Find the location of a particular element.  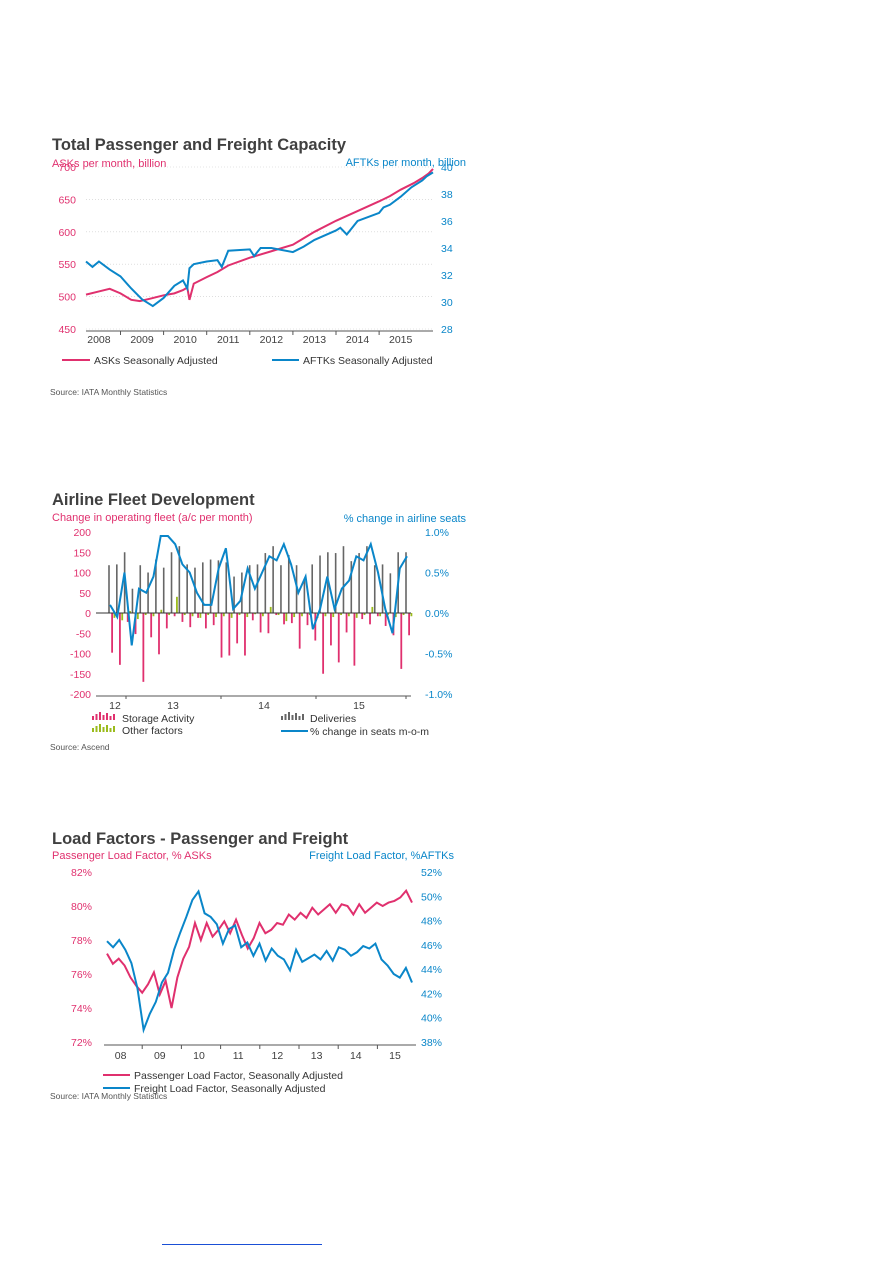

right-tick-label: 40 is located at coordinates (447, 168).